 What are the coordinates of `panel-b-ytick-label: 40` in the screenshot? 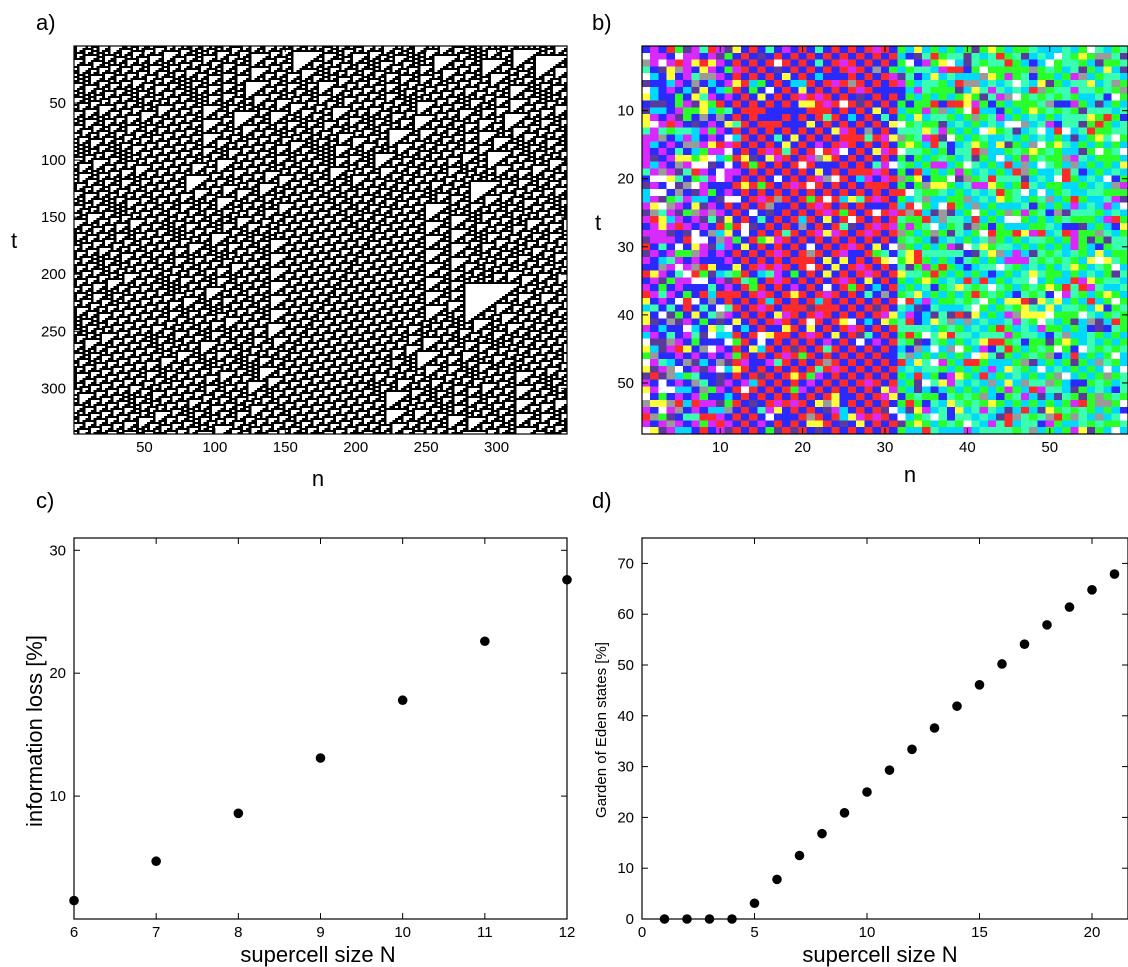 It's located at (625, 315).